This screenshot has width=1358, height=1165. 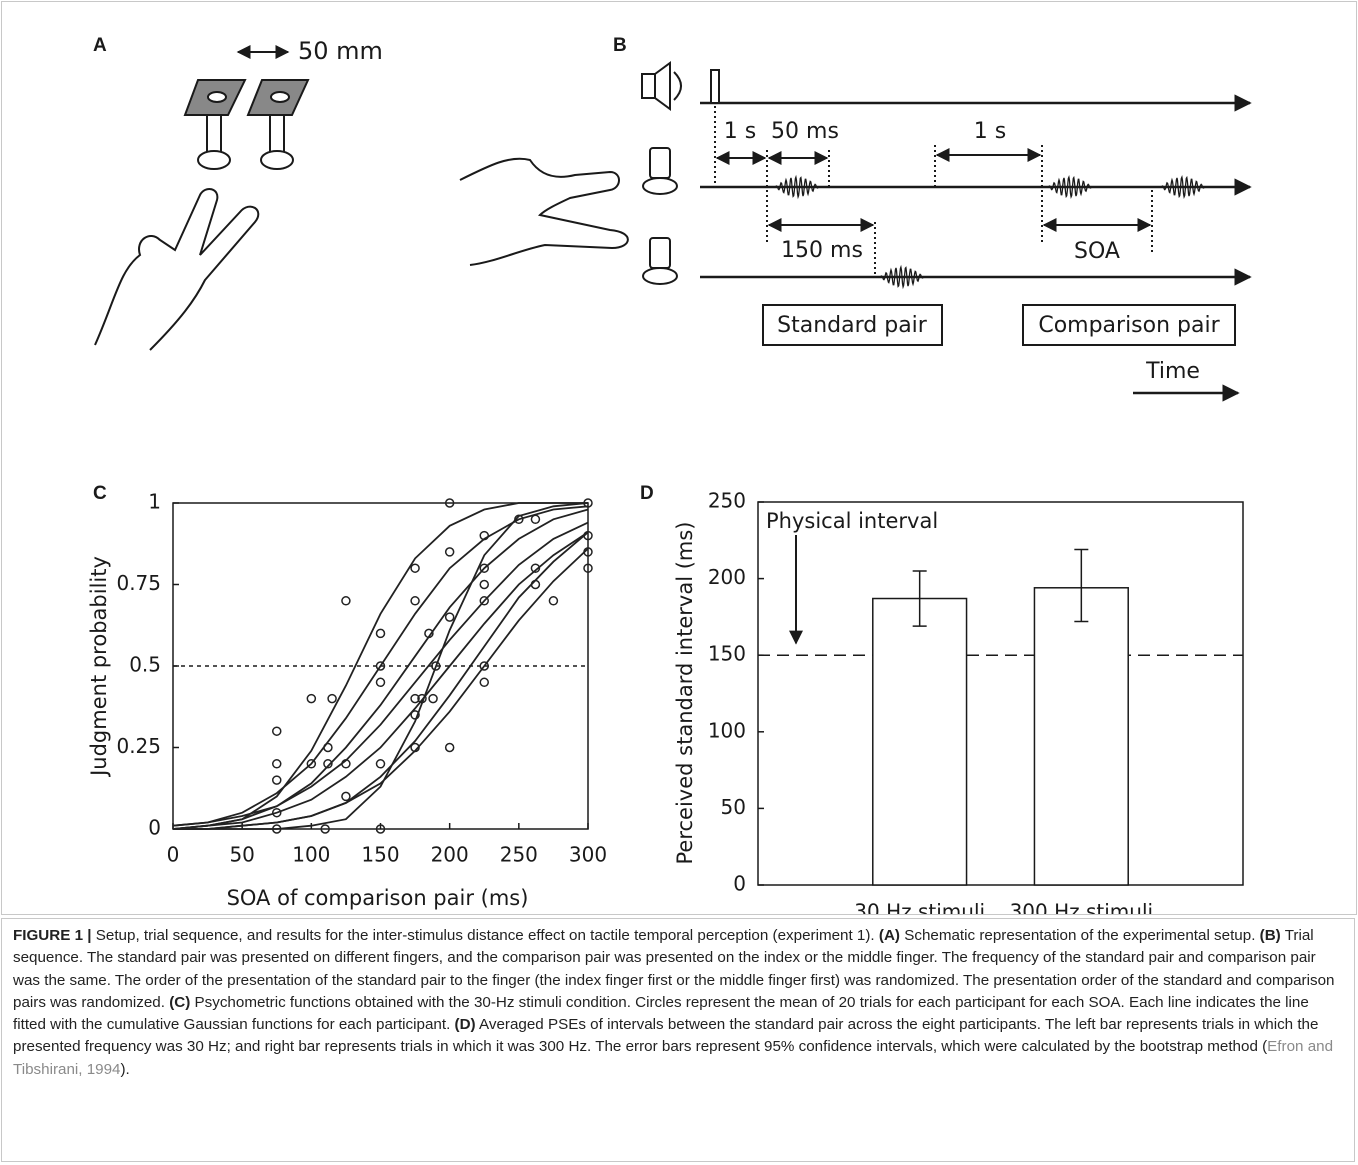 What do you see at coordinates (450, 855) in the screenshot?
I see `x-tick-label: 200` at bounding box center [450, 855].